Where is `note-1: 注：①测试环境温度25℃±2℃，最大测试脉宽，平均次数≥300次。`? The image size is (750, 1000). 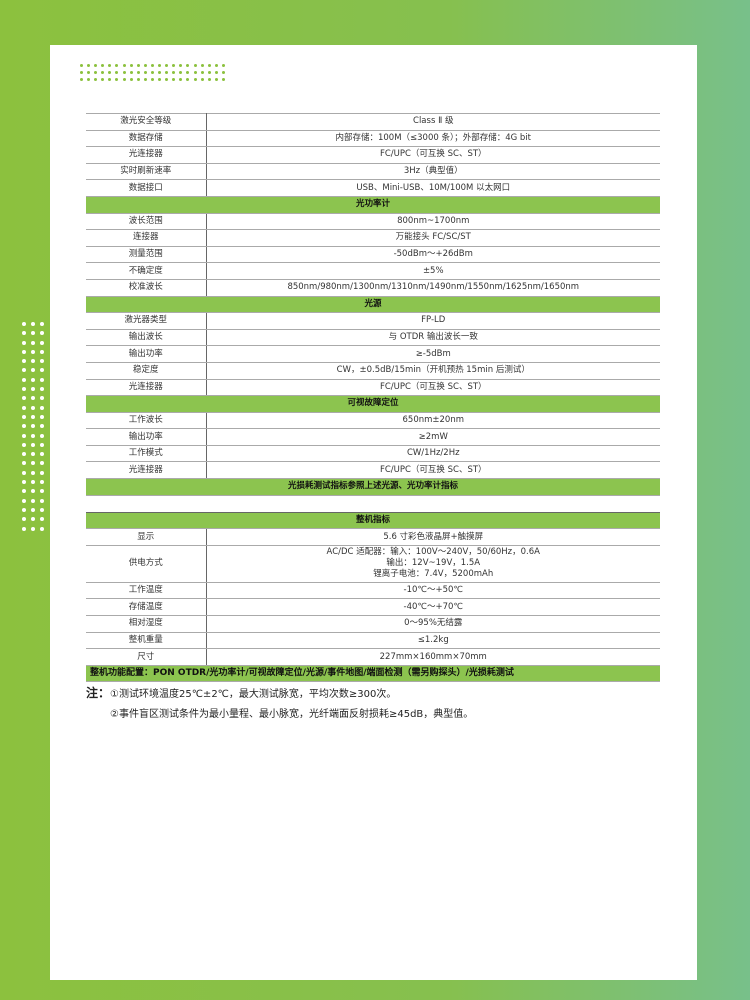 note-1: 注：①测试环境温度25℃±2℃，最大测试脉宽，平均次数≥300次。 is located at coordinates (241, 693).